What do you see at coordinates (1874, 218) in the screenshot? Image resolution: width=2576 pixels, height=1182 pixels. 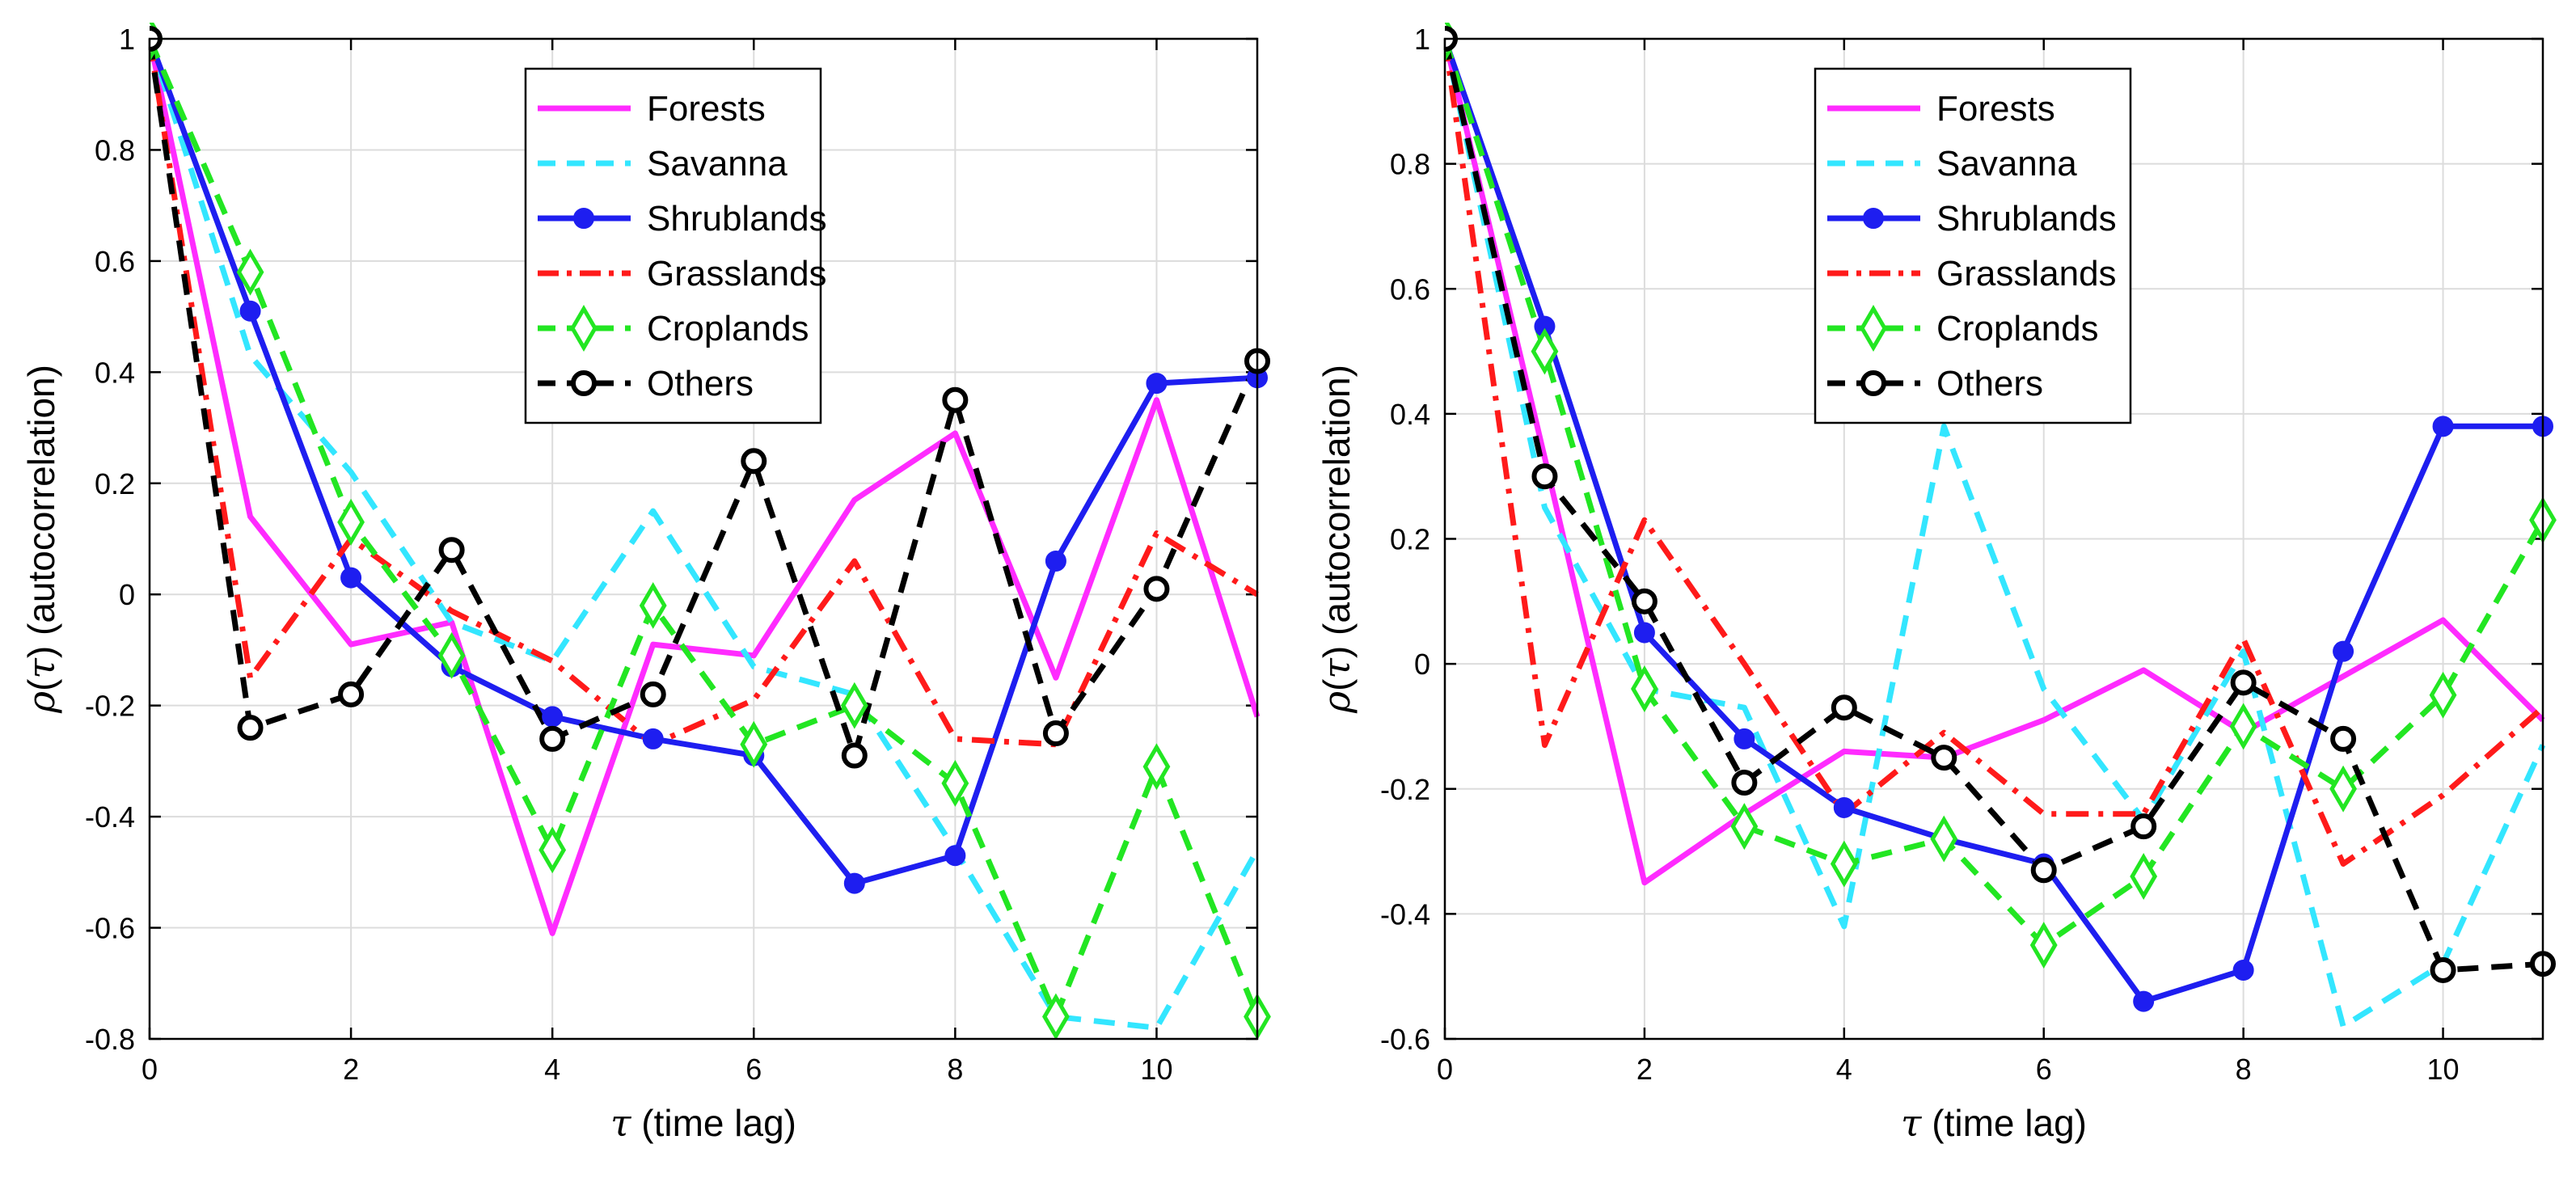 I see `legend-marker-shrublands` at bounding box center [1874, 218].